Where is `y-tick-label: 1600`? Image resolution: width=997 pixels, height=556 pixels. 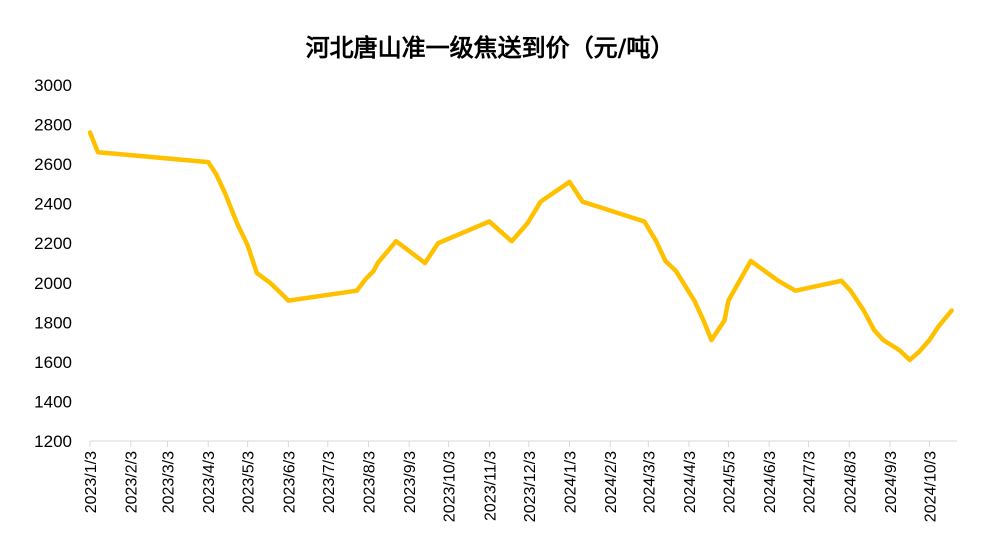
y-tick-label: 1600 is located at coordinates (53, 362).